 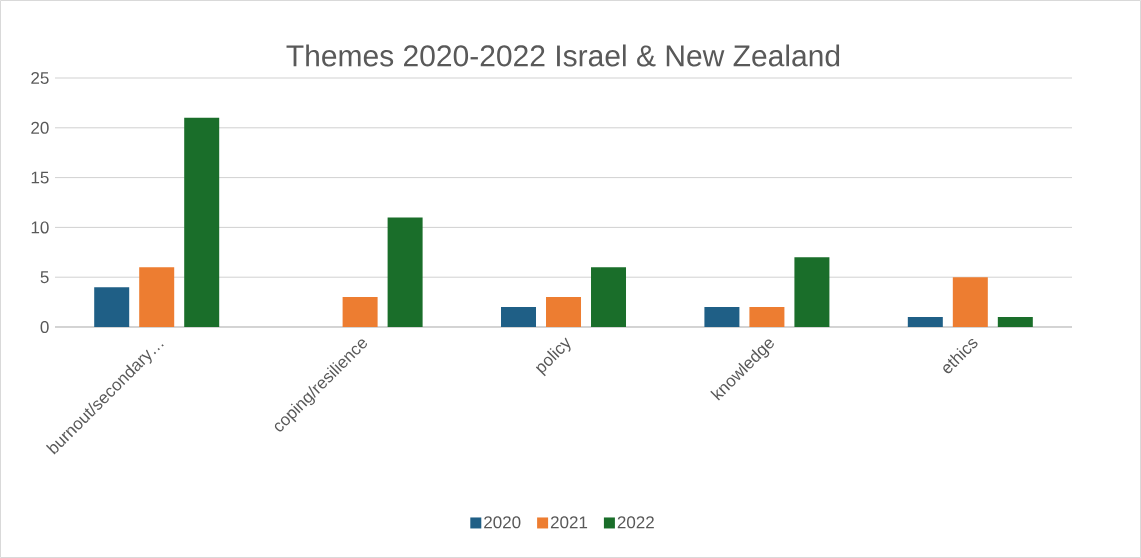 I want to click on y-tick-label: 20, so click(x=40, y=127).